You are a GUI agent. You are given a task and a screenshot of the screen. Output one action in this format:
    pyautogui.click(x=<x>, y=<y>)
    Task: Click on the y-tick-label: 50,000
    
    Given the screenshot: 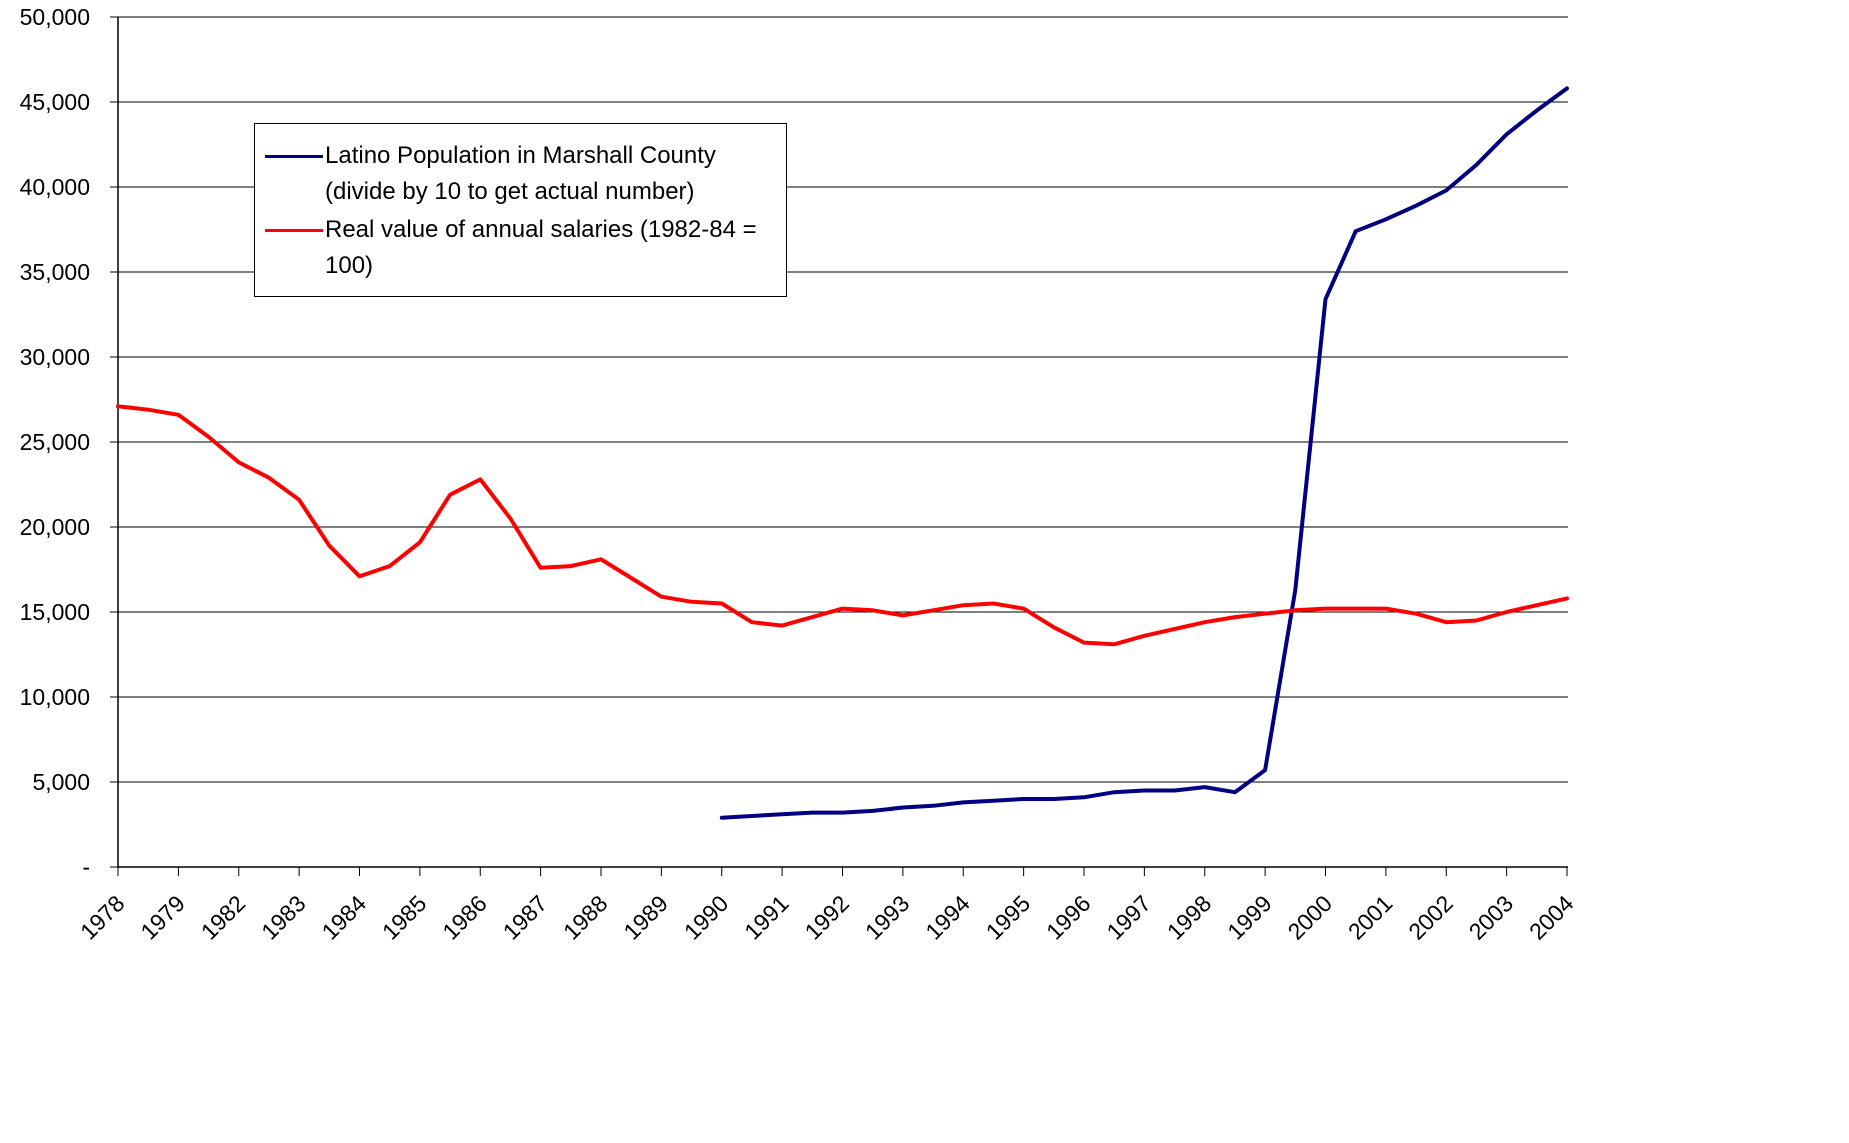 What is the action you would take?
    pyautogui.click(x=55, y=17)
    